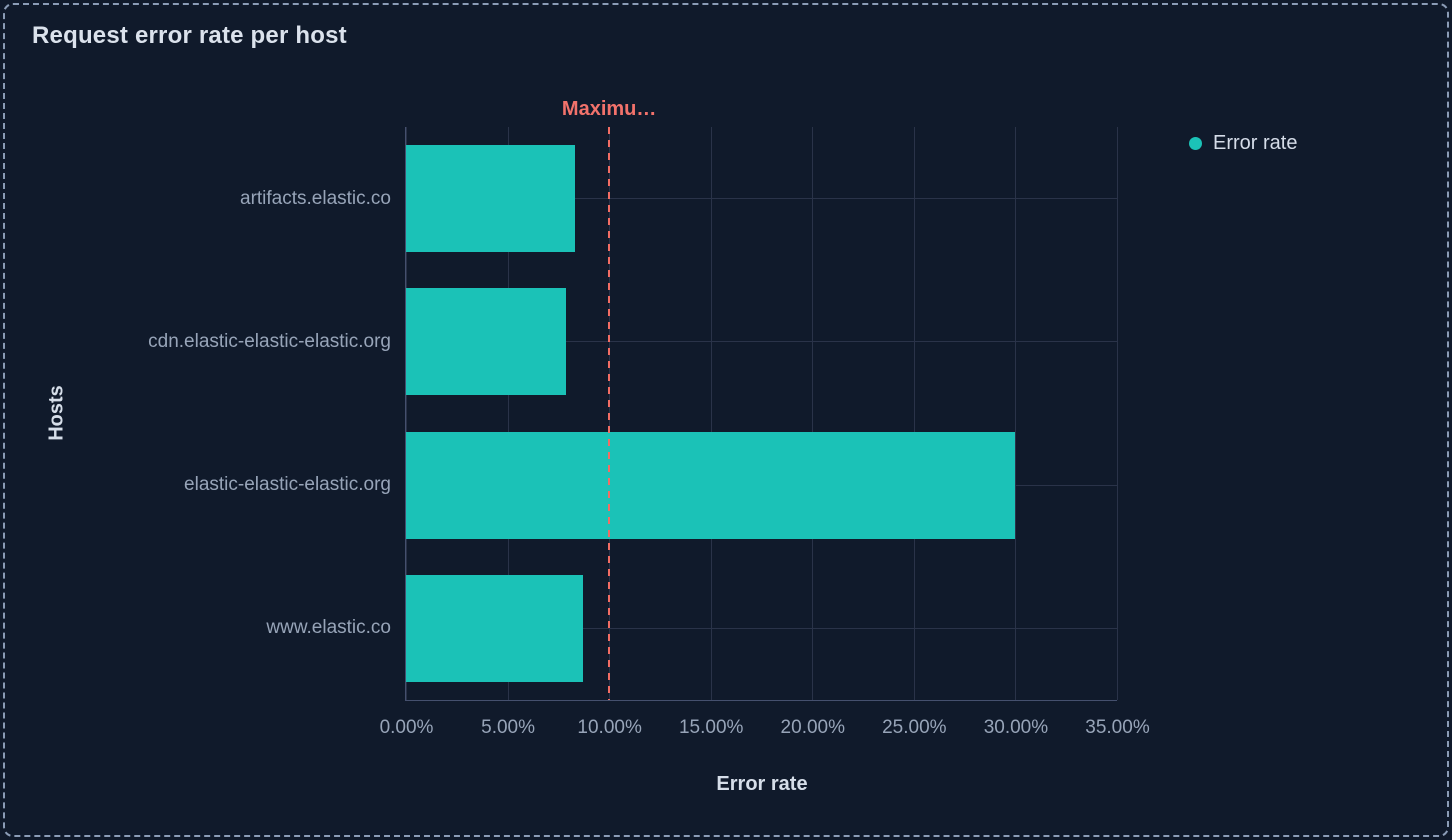  I want to click on bar-artifacts.elastic.co, so click(490, 199).